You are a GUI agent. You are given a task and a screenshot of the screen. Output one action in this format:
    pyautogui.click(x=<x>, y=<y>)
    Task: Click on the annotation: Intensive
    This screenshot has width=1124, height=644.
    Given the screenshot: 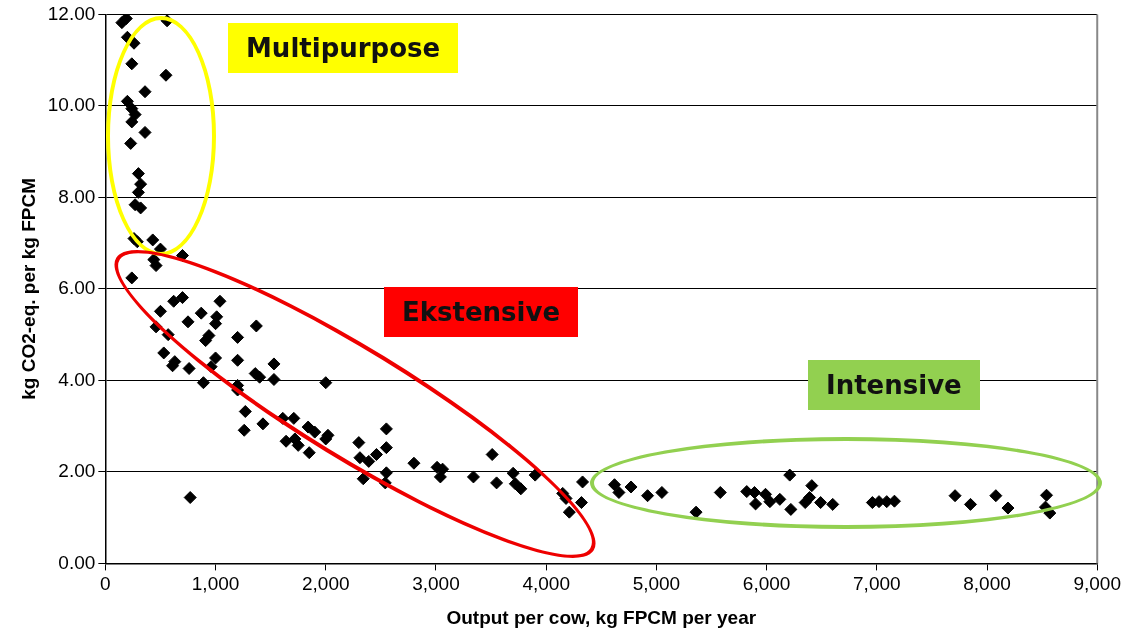 What is the action you would take?
    pyautogui.click(x=894, y=385)
    